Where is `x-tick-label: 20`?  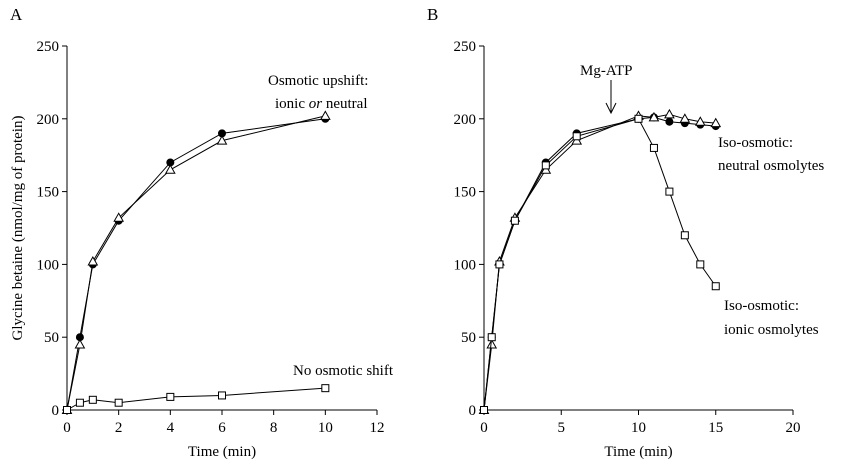 x-tick-label: 20 is located at coordinates (793, 428).